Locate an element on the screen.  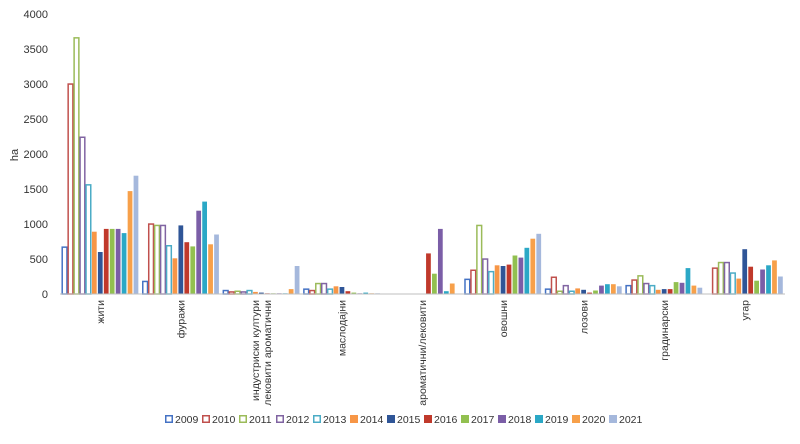
y-tick-label: 1500 is located at coordinates (36, 190).